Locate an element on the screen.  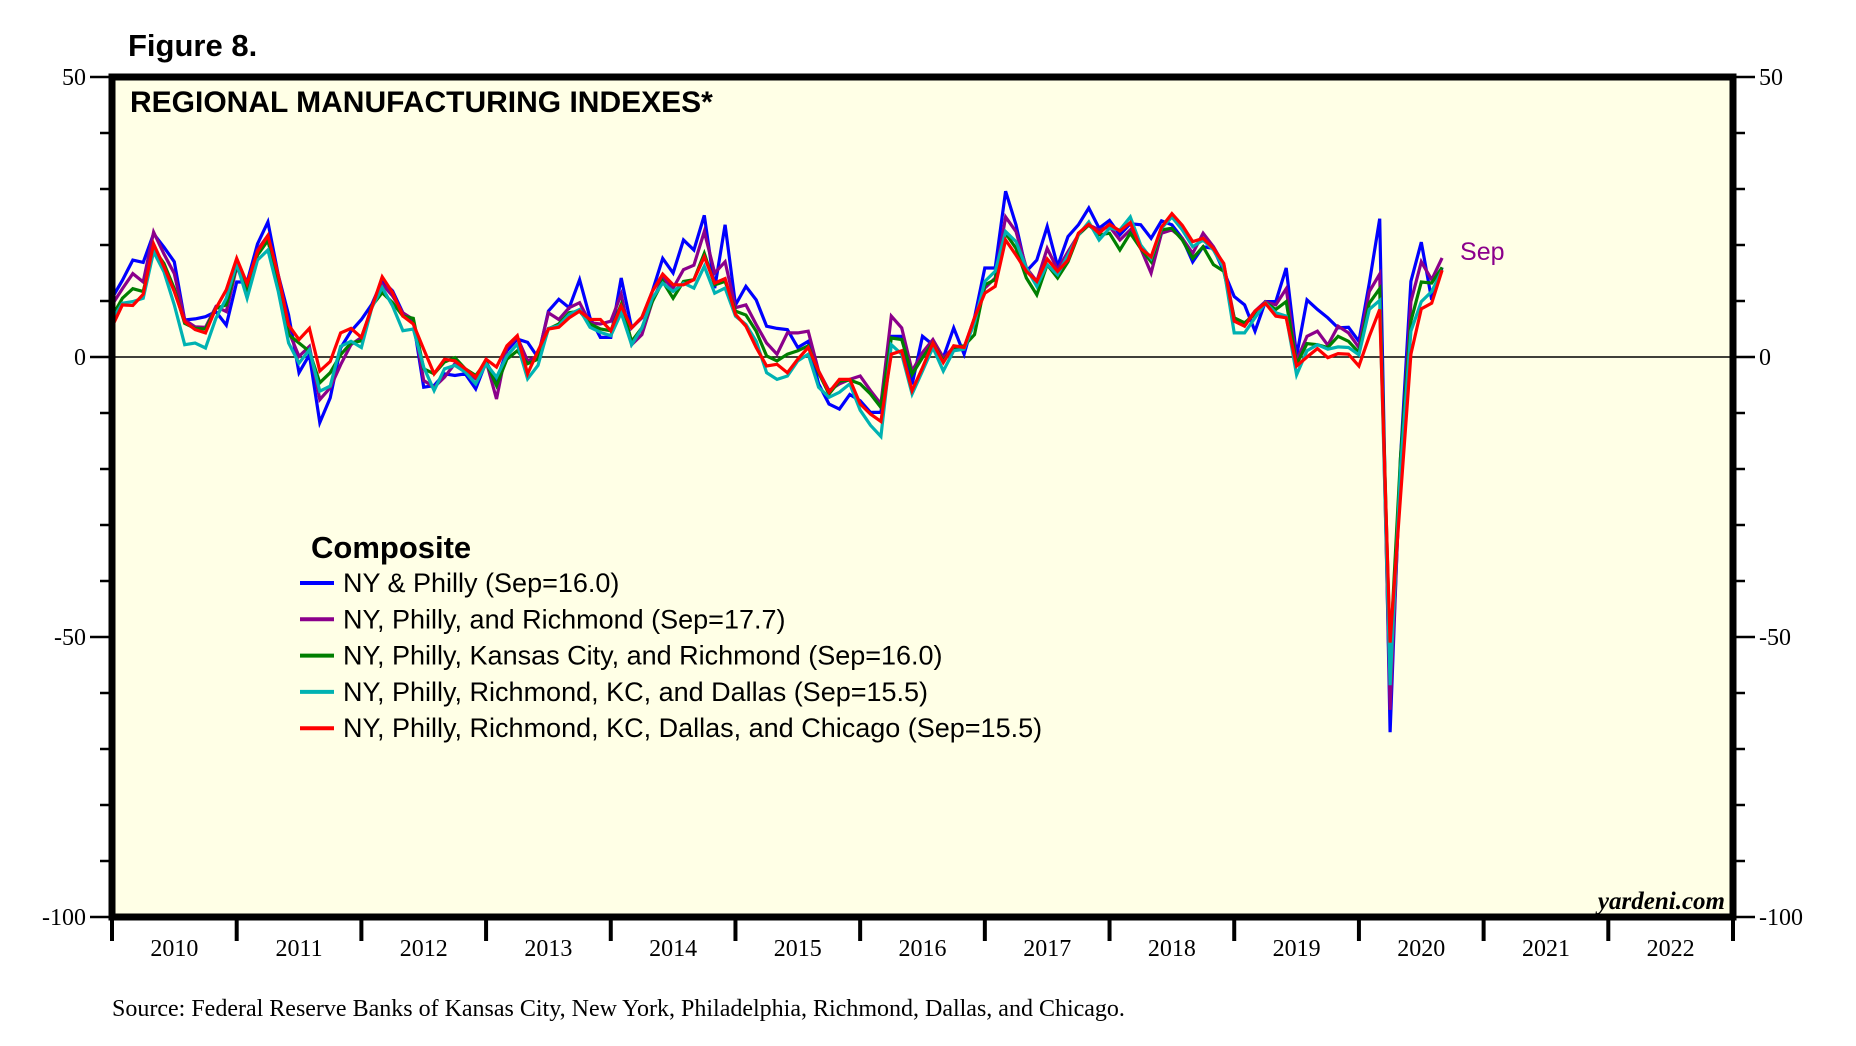
x-tick-label: 2016 is located at coordinates (923, 949).